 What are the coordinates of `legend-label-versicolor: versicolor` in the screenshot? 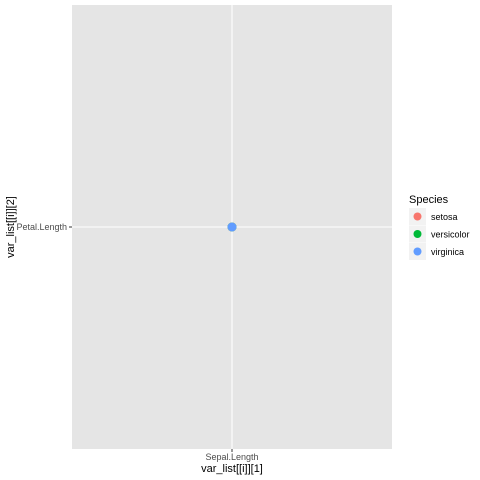 It's located at (450, 235).